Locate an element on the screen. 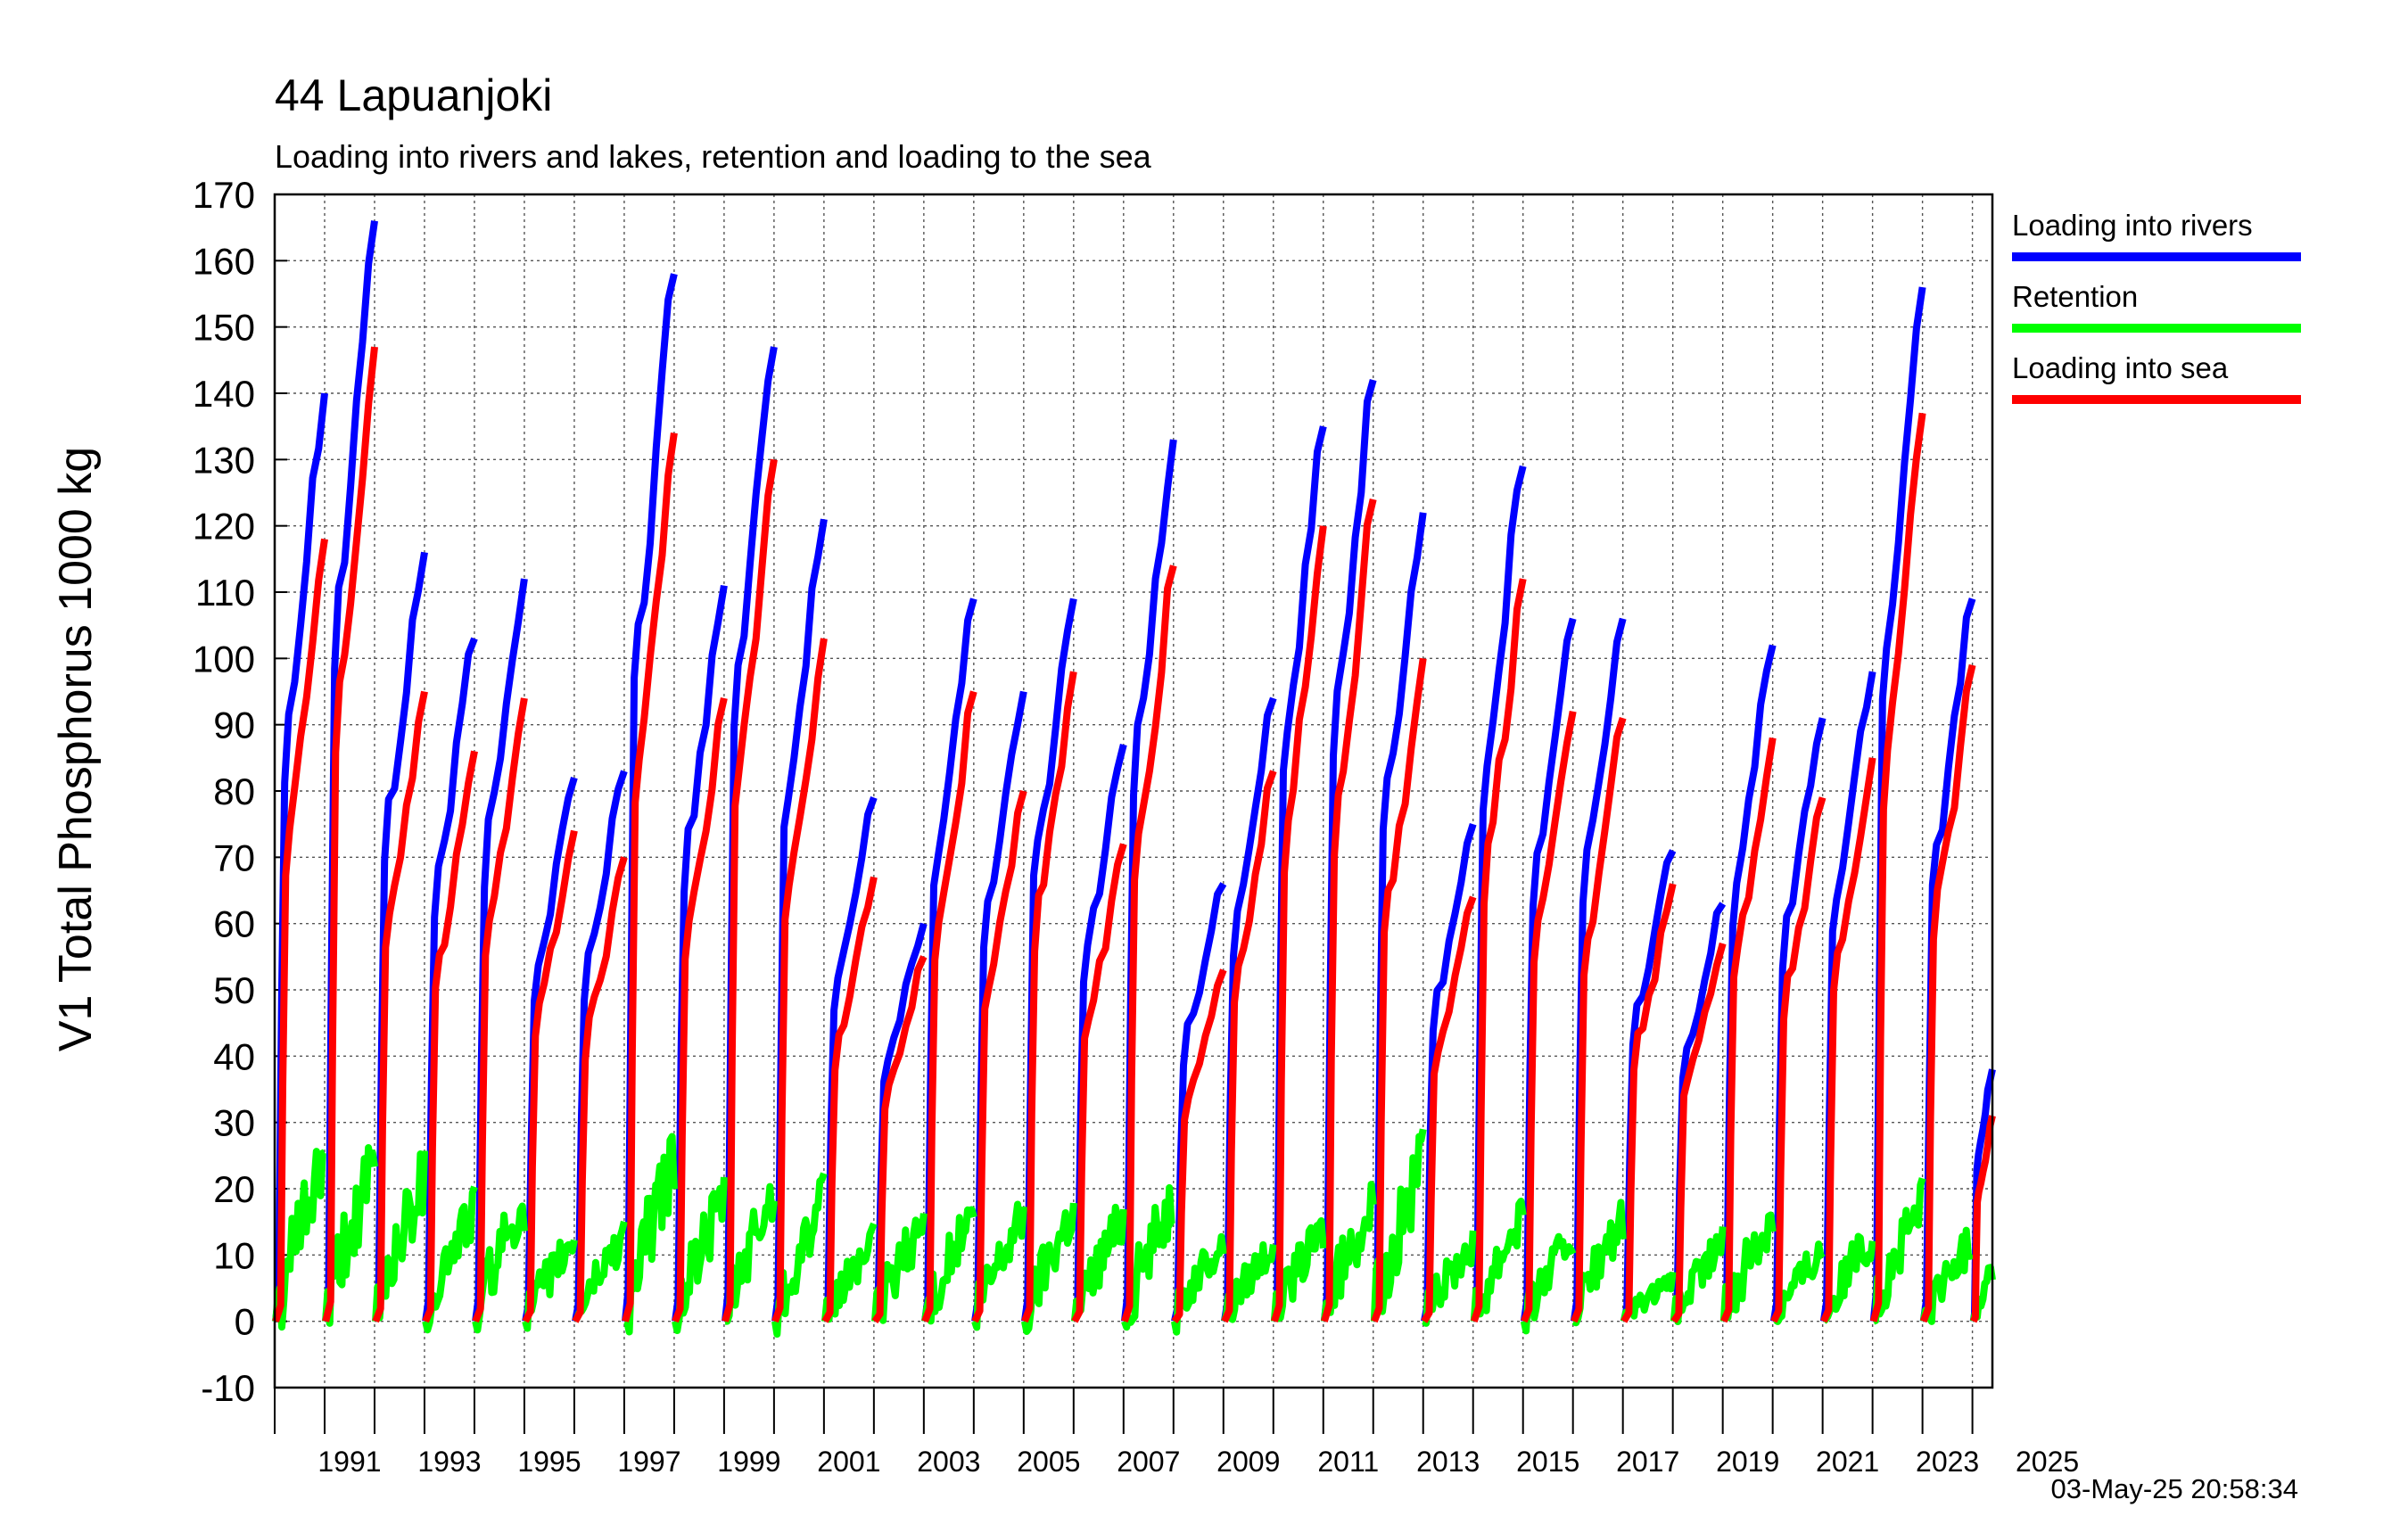 This screenshot has height=1516, width=2408. y-tick-label: 160 is located at coordinates (224, 261).